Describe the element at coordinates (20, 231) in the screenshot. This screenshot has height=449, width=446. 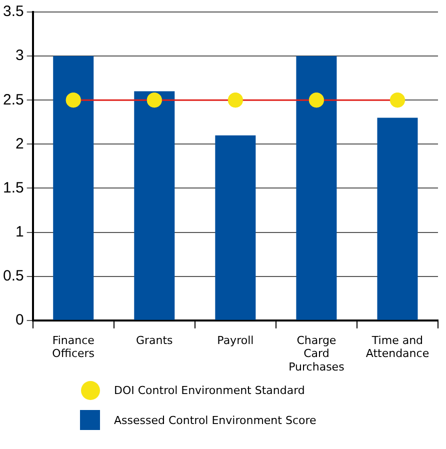
I see `y-tick-label: 1` at that location.